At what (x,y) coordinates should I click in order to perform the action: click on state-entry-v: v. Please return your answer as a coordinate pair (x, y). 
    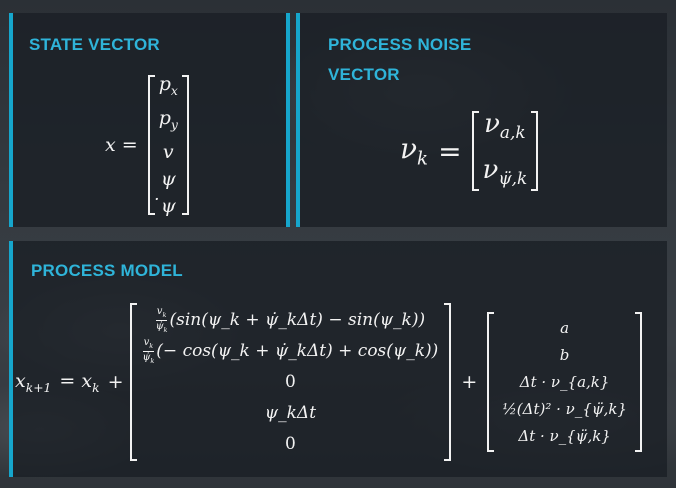
    Looking at the image, I should click on (168, 151).